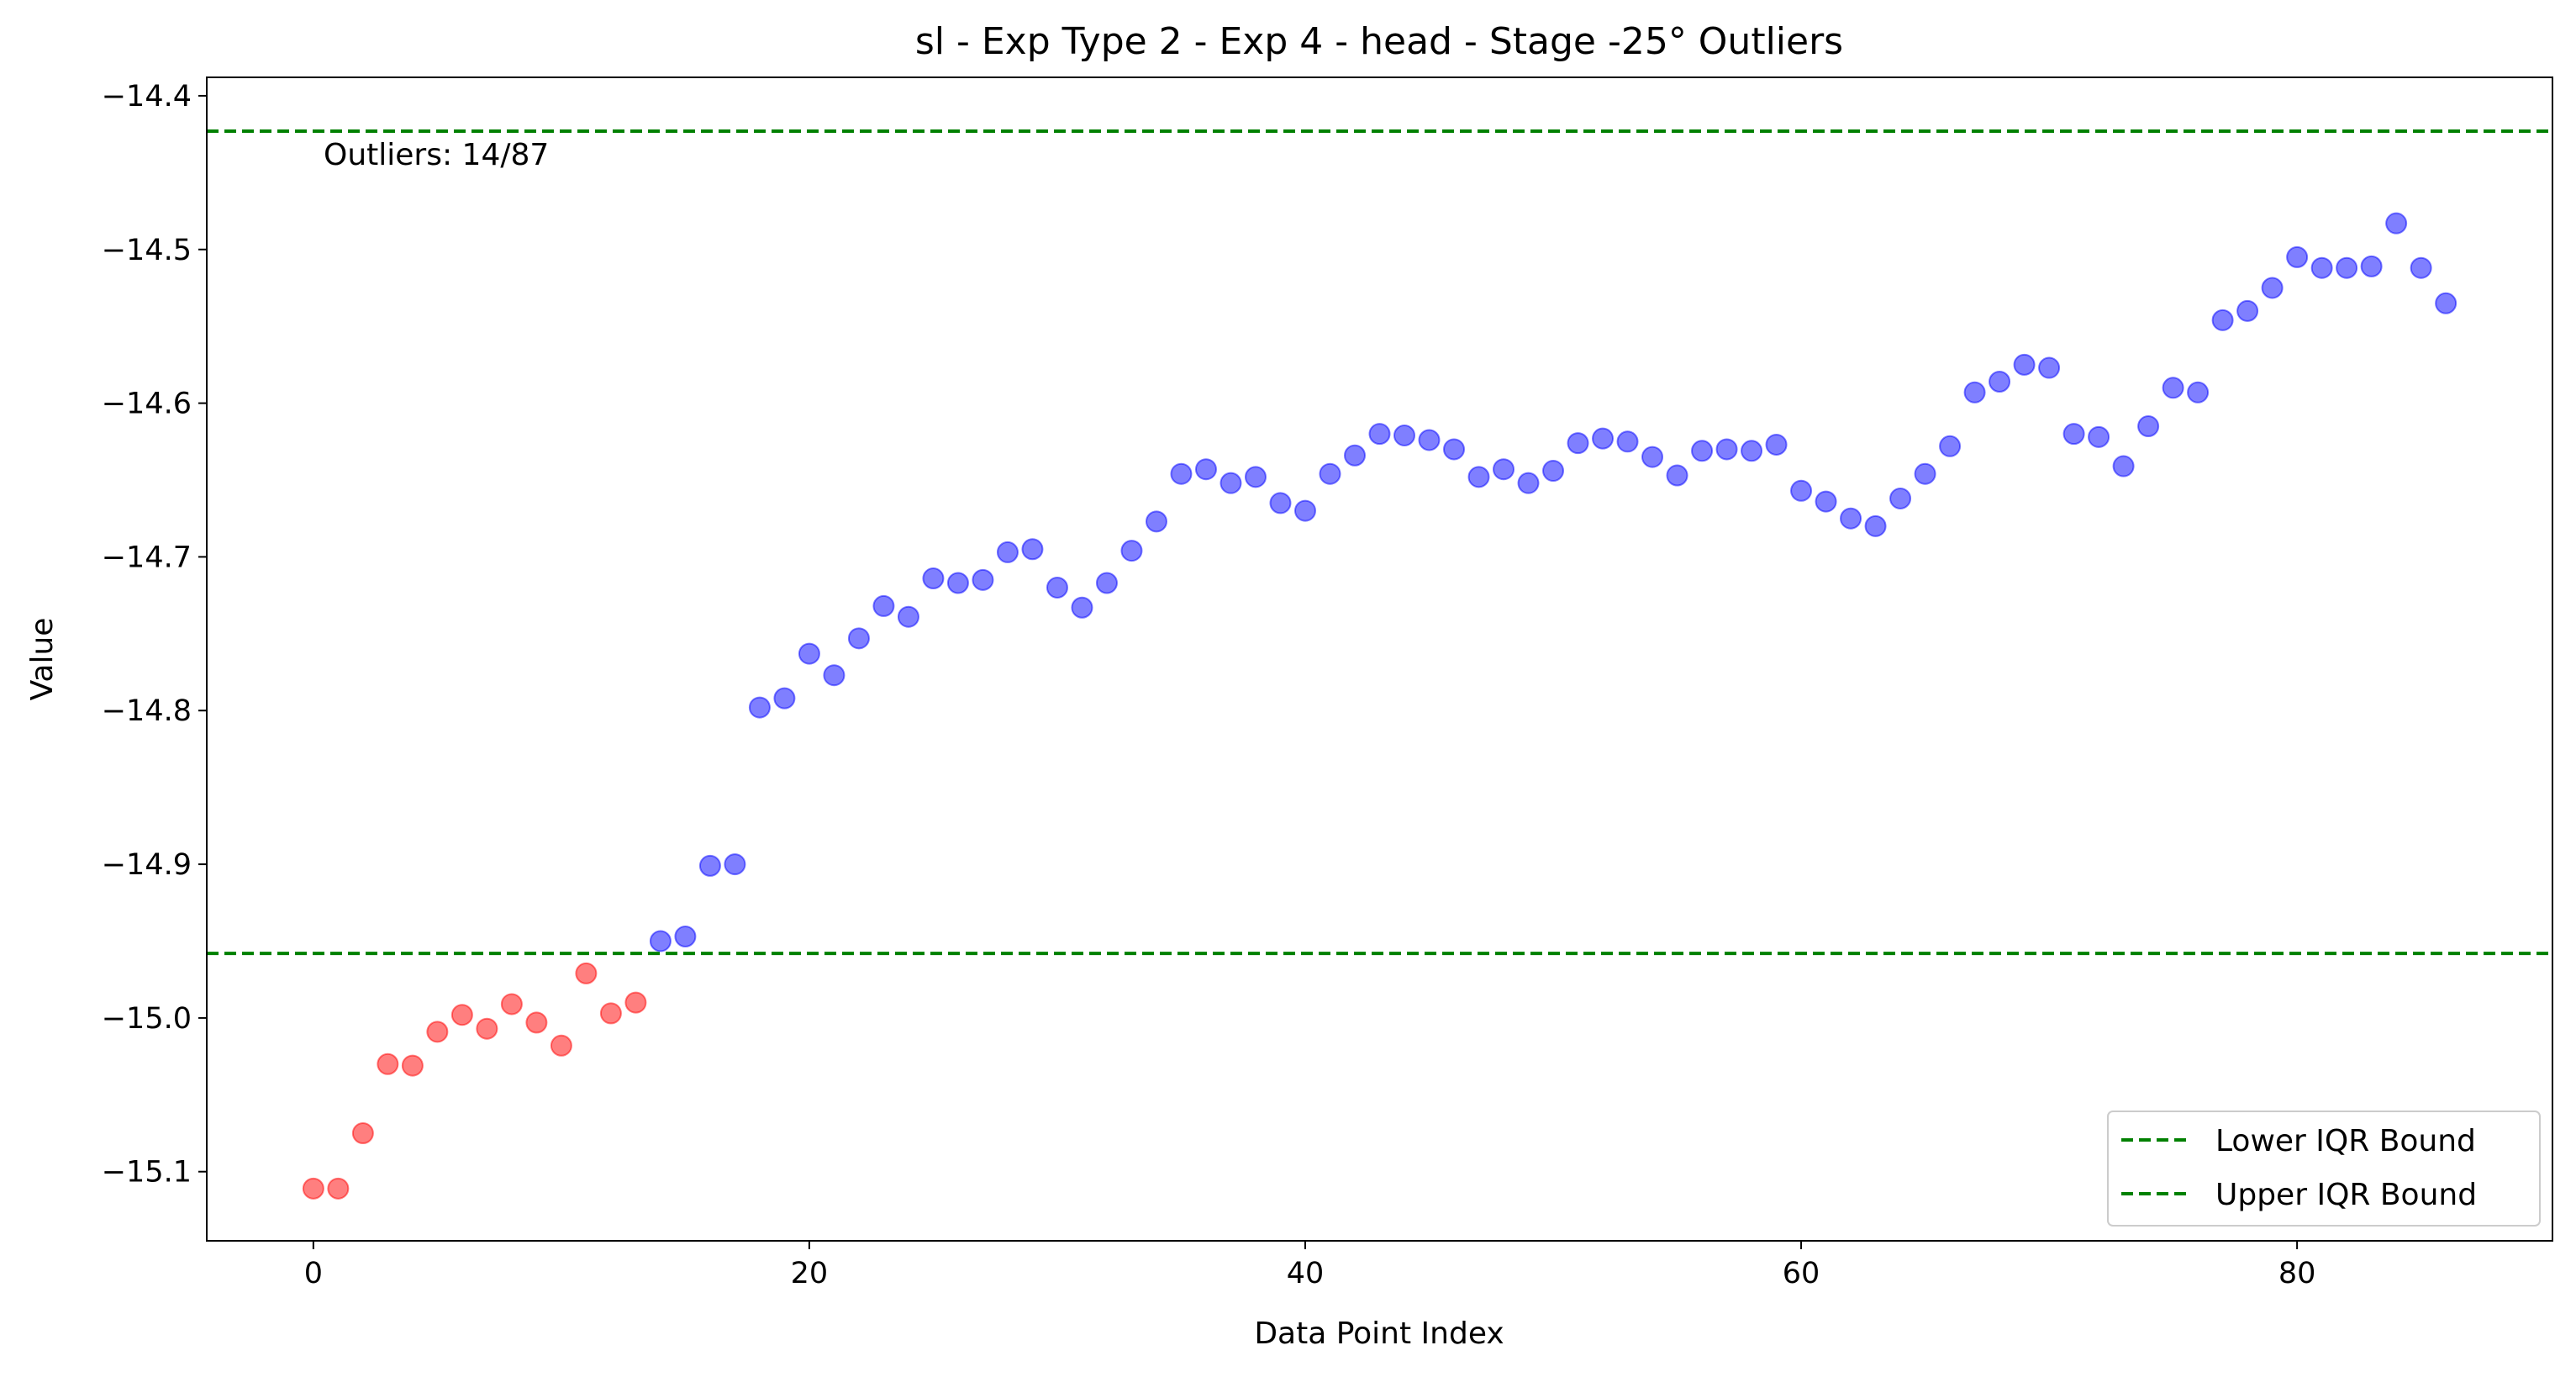  Describe the element at coordinates (2345, 1141) in the screenshot. I see `legend-label-lower-bound: Lower IQR Bound` at that location.